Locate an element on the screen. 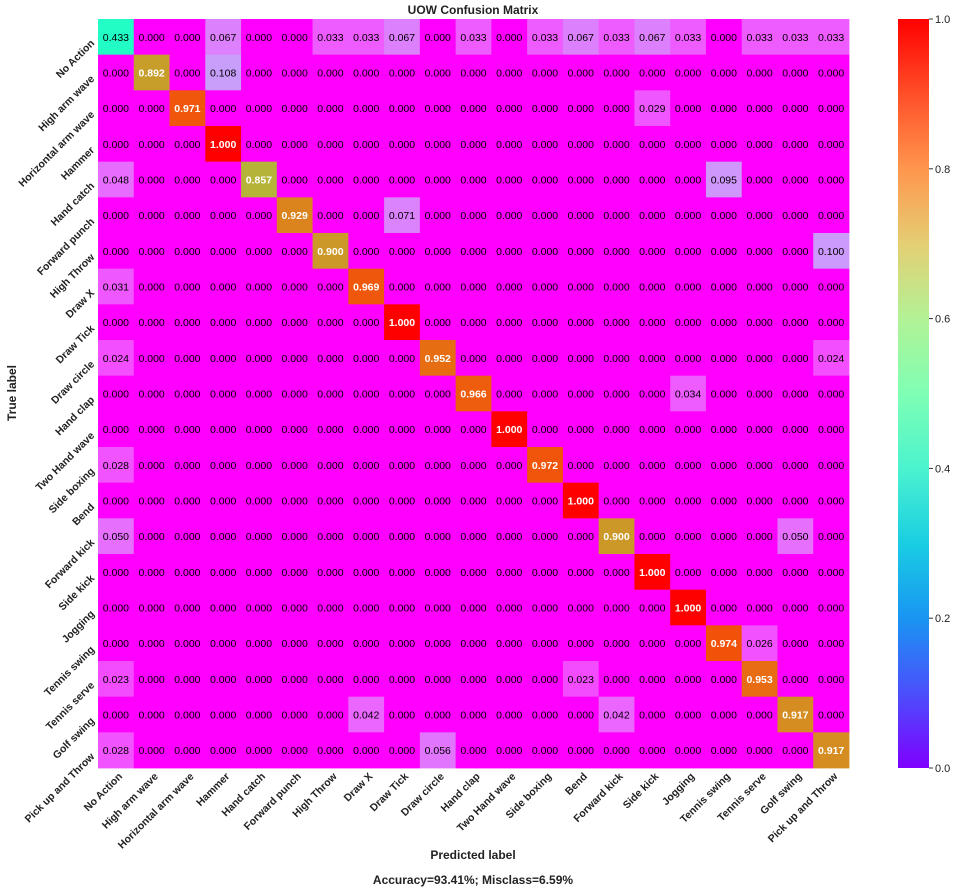  y-axis-label: True label is located at coordinates (12, 393).